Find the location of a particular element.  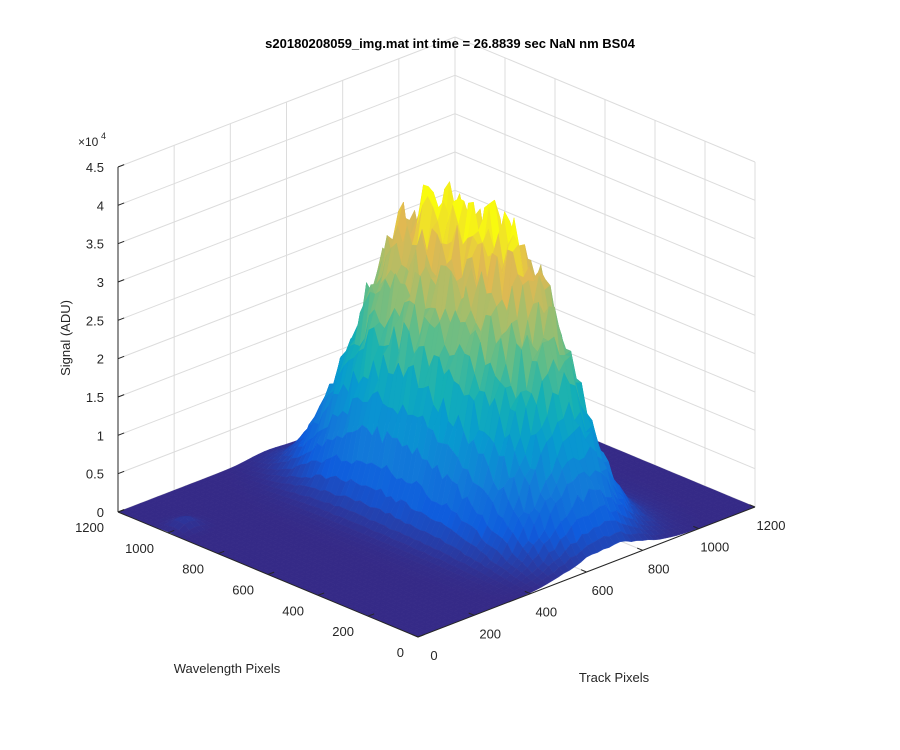

y-tick-label: 200 is located at coordinates (343, 631).